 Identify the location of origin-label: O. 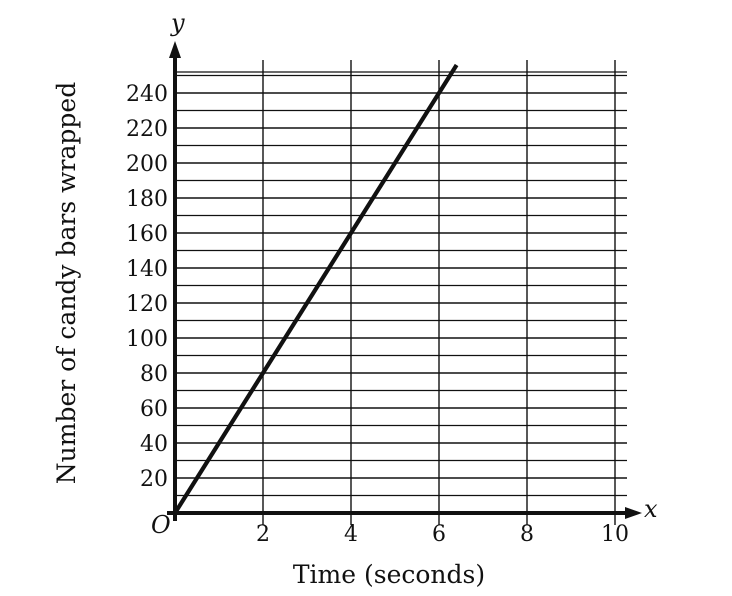
(161, 525).